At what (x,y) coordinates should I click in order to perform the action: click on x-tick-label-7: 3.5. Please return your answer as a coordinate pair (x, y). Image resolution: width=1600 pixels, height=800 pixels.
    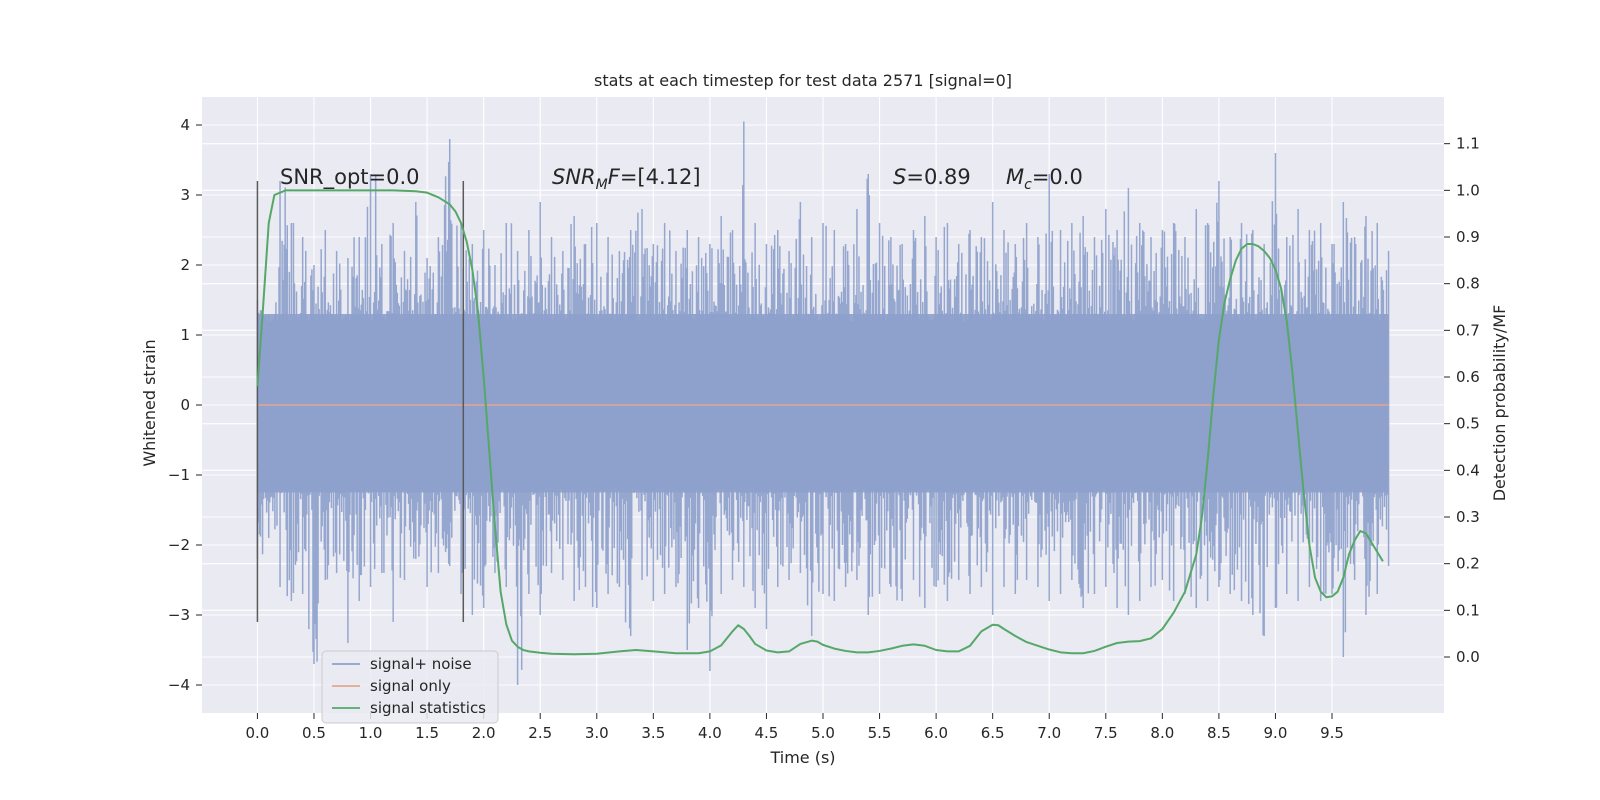
    Looking at the image, I should click on (653, 733).